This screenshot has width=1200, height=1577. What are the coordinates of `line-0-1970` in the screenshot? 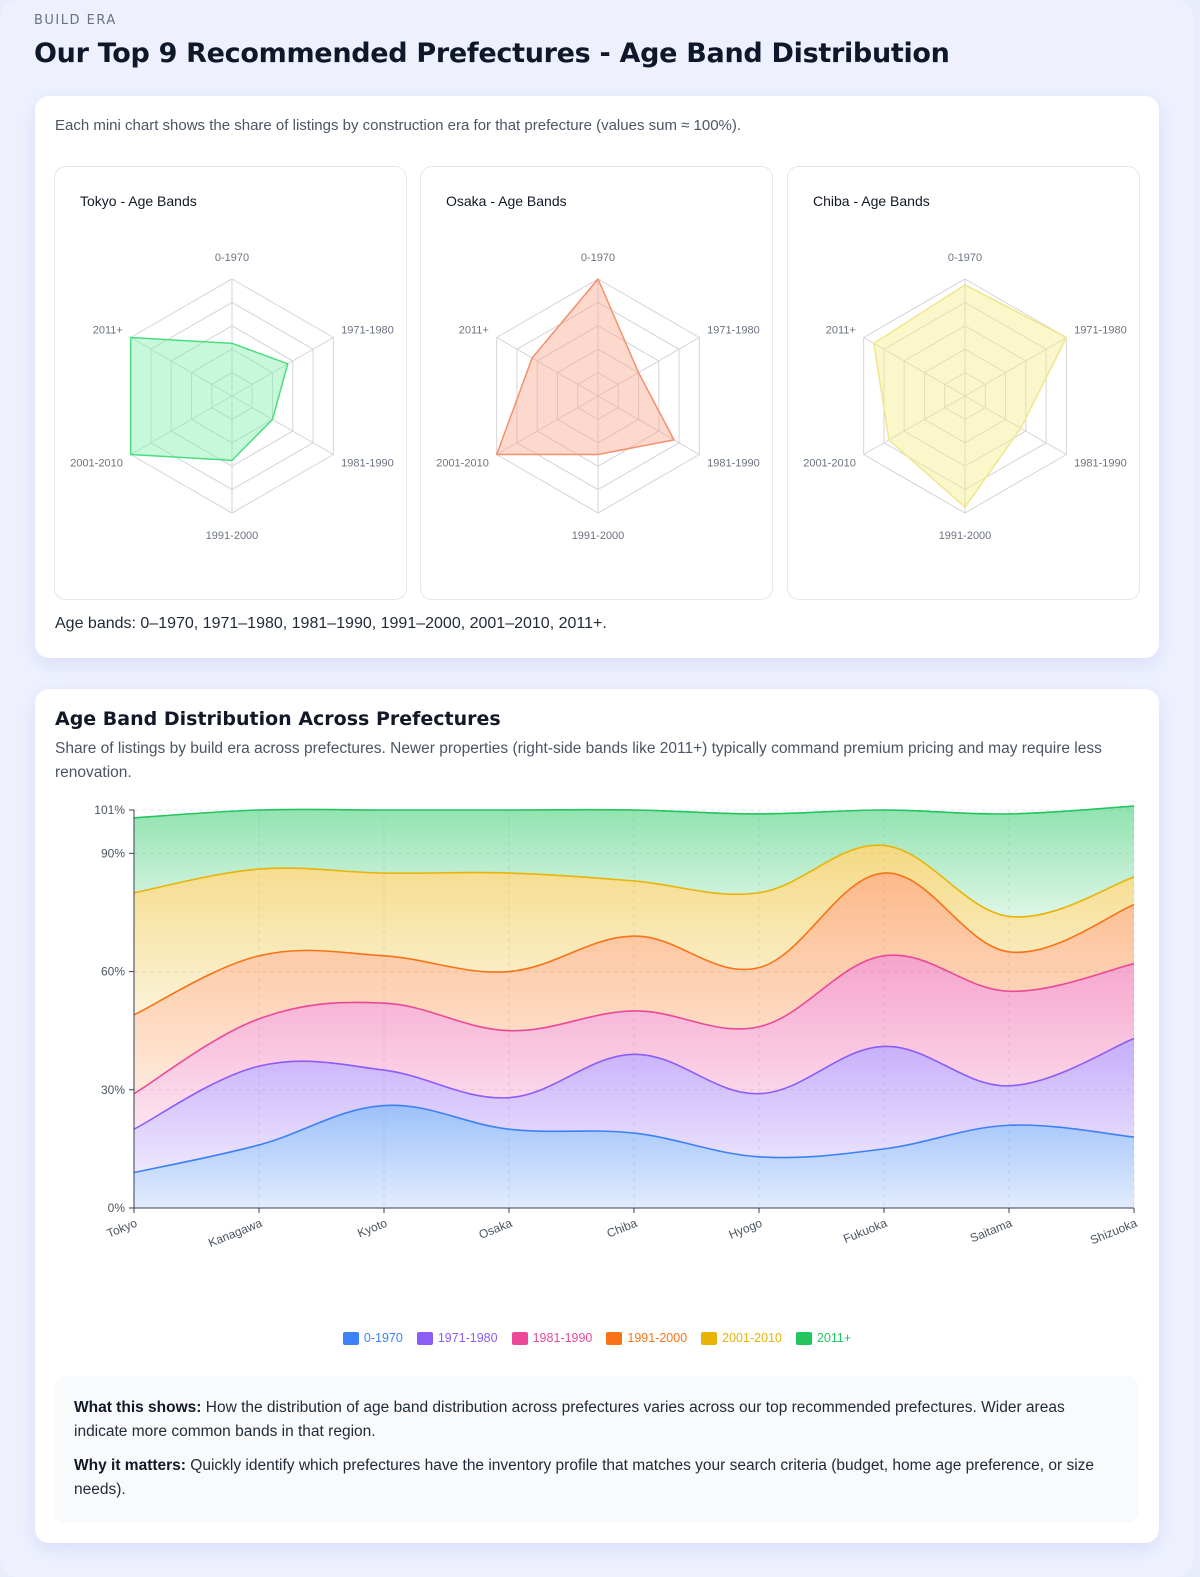 It's located at (634, 1139).